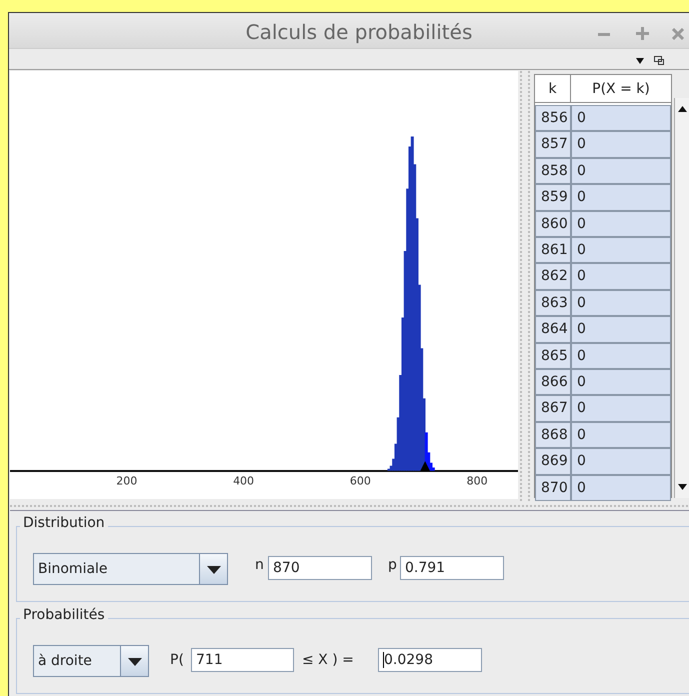 This screenshot has height=696, width=689. What do you see at coordinates (477, 481) in the screenshot?
I see `x-tick-label: 800` at bounding box center [477, 481].